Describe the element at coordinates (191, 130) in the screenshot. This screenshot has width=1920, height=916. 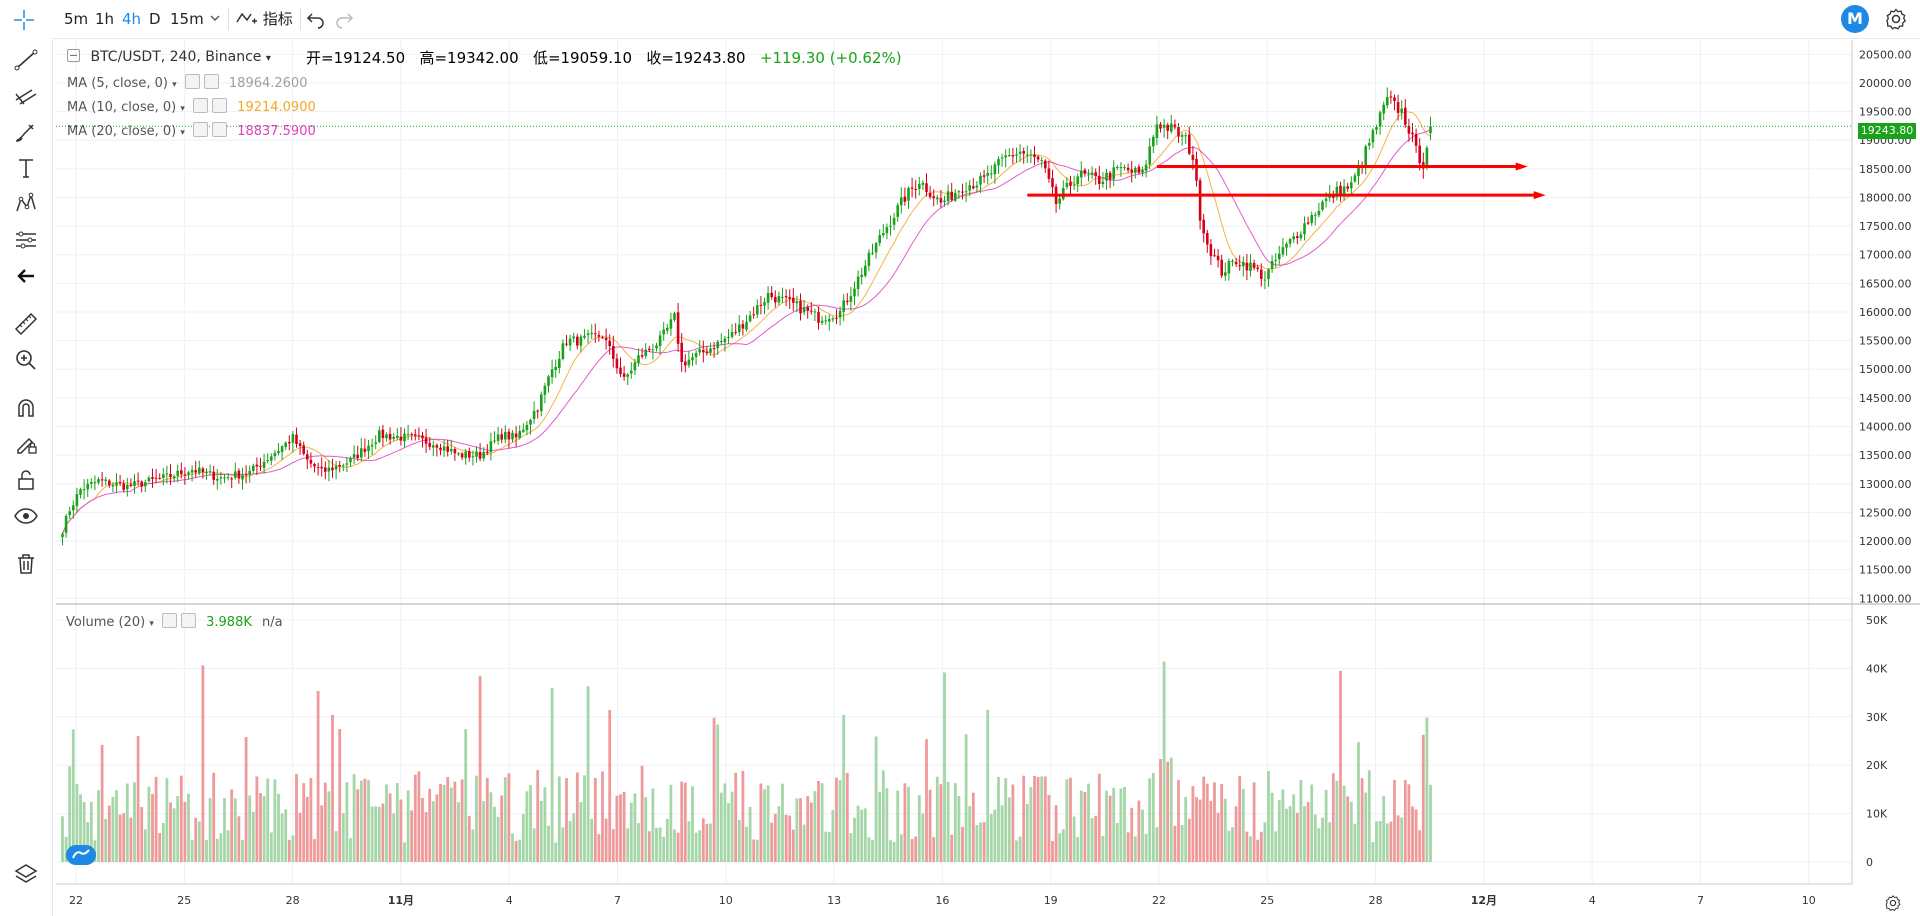
I see `indicator-legend-ma20: MA (20, close, 0) ▾ 18837.5900` at that location.